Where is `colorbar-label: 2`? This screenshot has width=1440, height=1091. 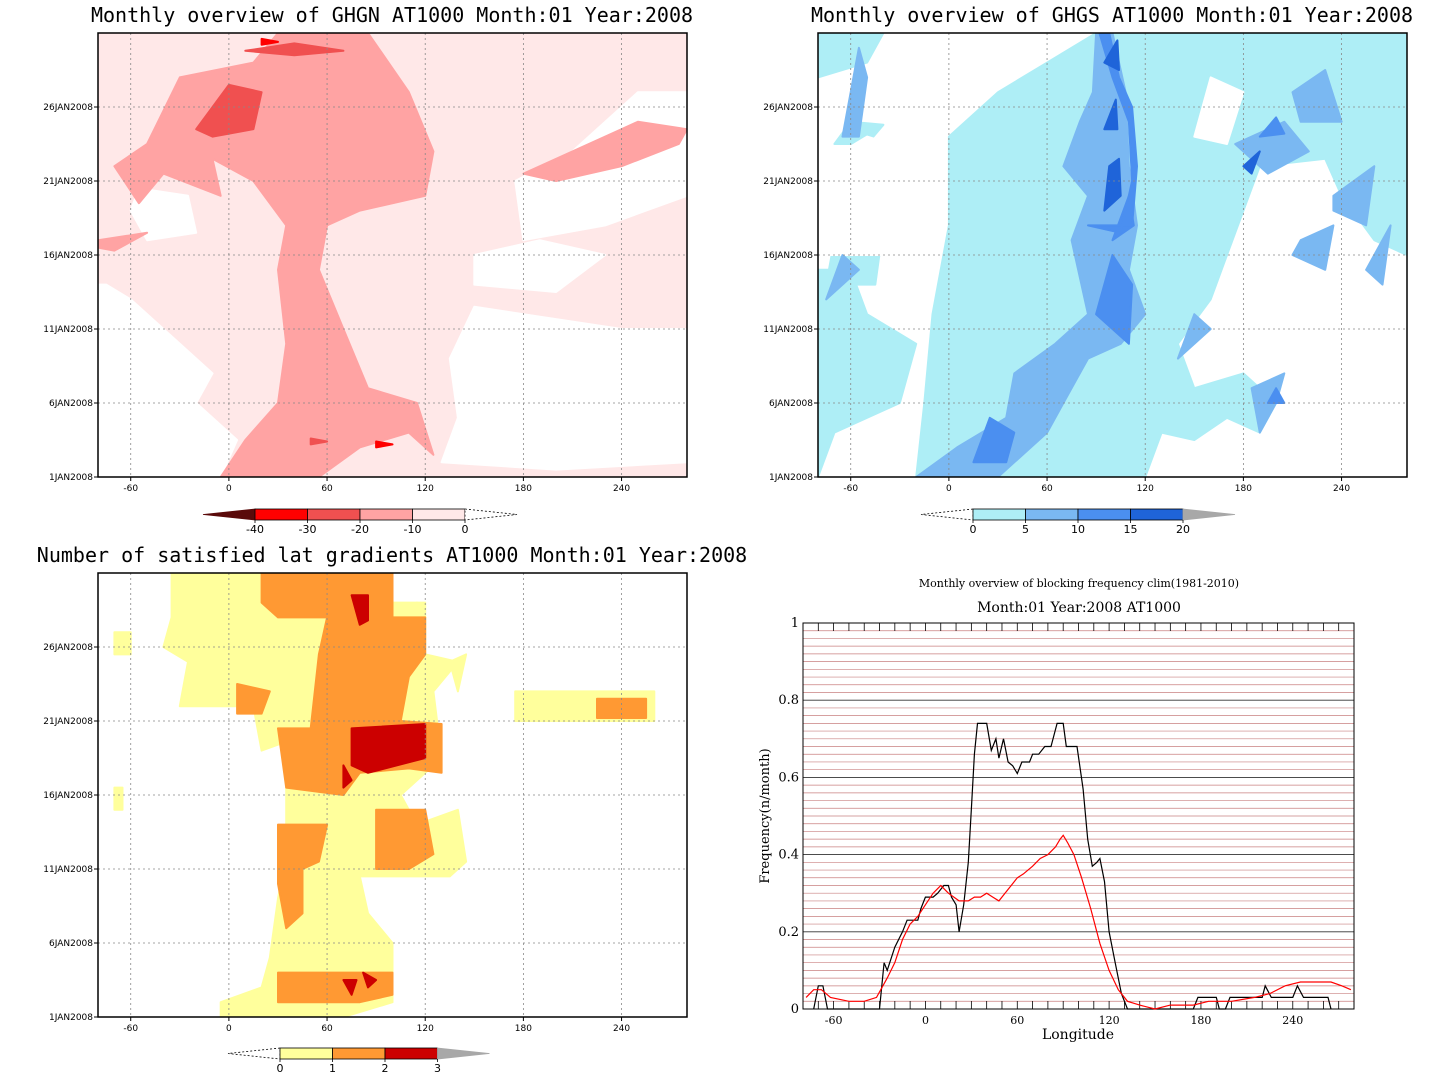
colorbar-label: 2 is located at coordinates (385, 1068).